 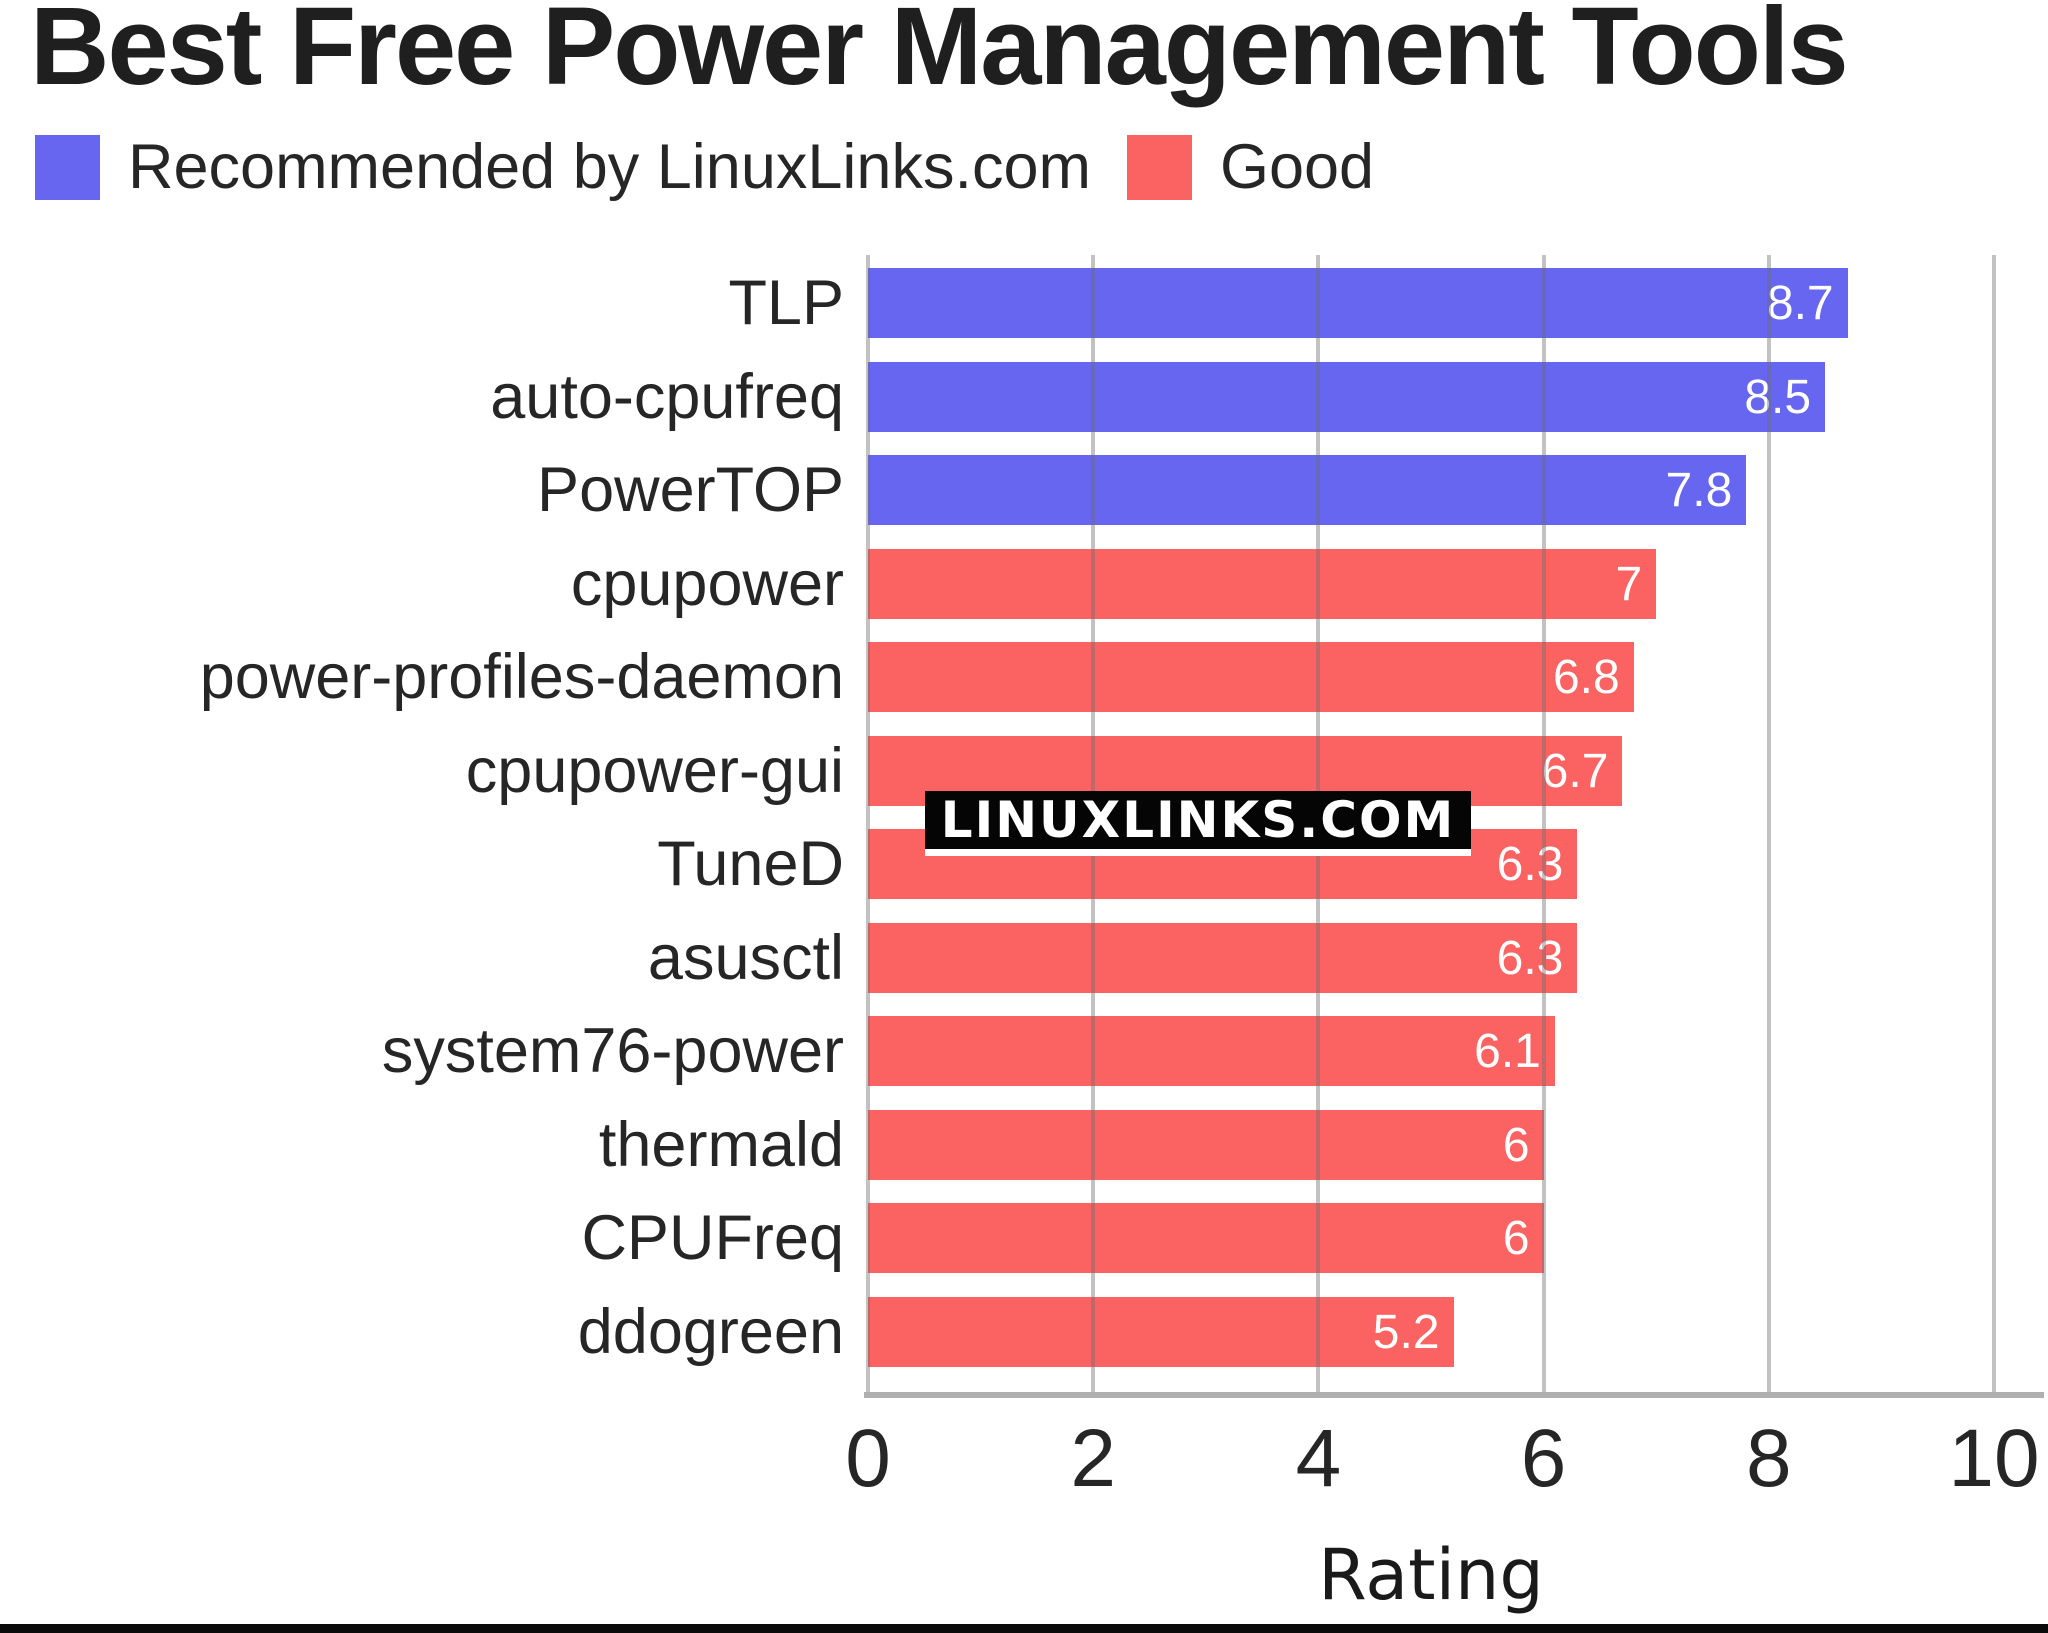 What do you see at coordinates (1358, 303) in the screenshot?
I see `bar-TLP: 8.7` at bounding box center [1358, 303].